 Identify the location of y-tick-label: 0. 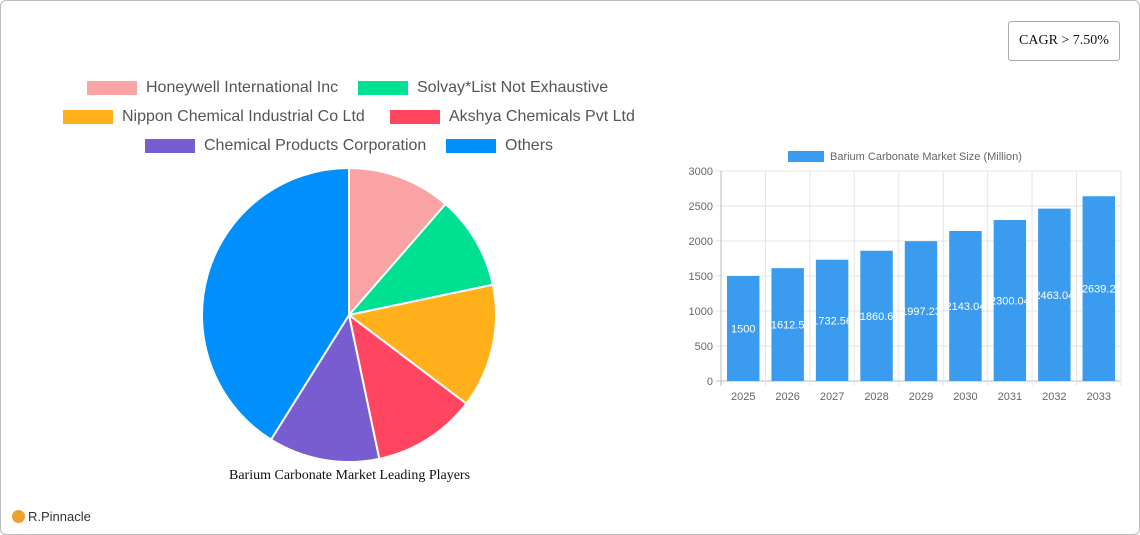
(710, 382).